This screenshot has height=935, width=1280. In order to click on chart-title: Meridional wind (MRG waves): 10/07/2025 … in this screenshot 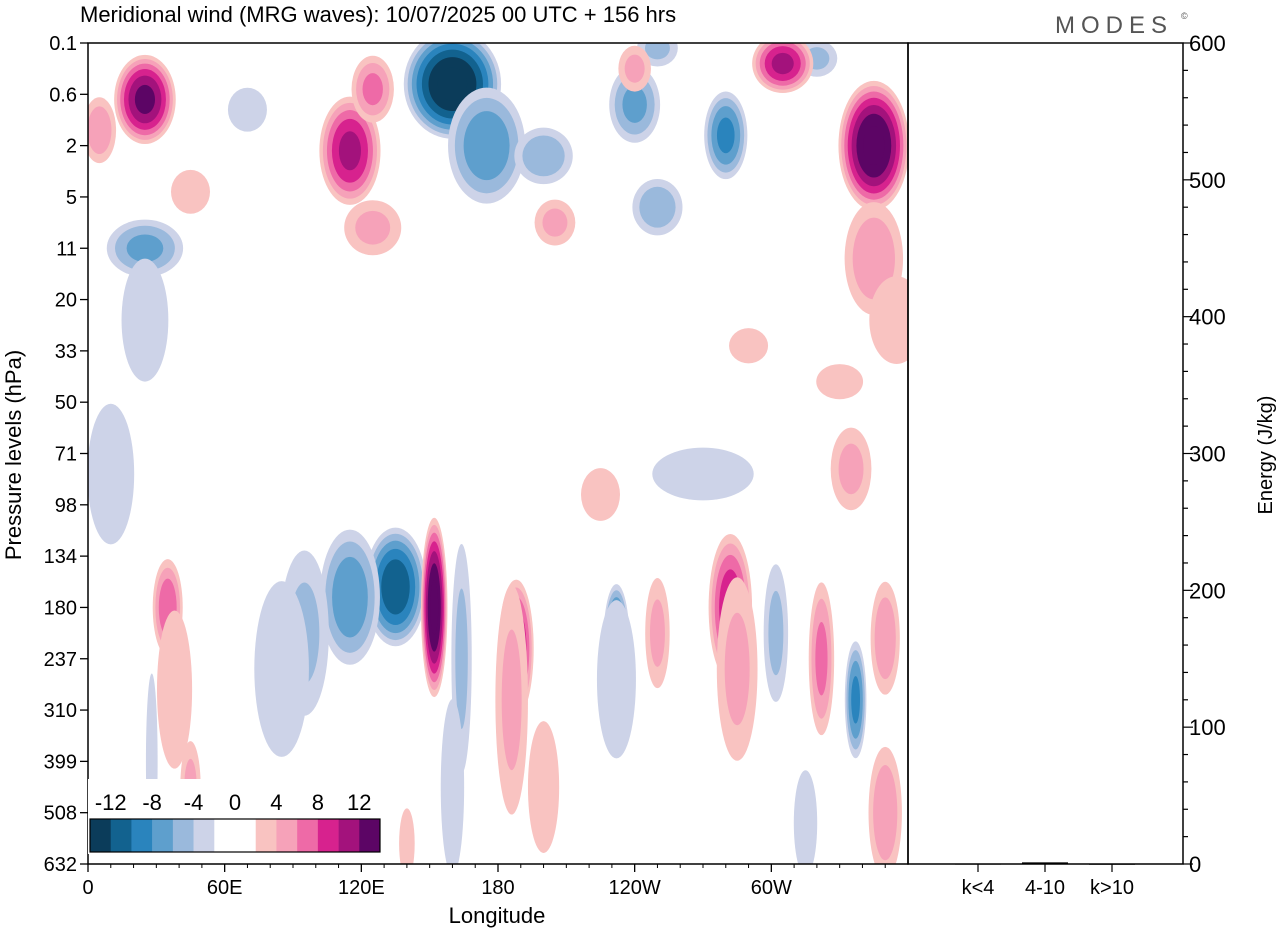, I will do `click(378, 14)`.